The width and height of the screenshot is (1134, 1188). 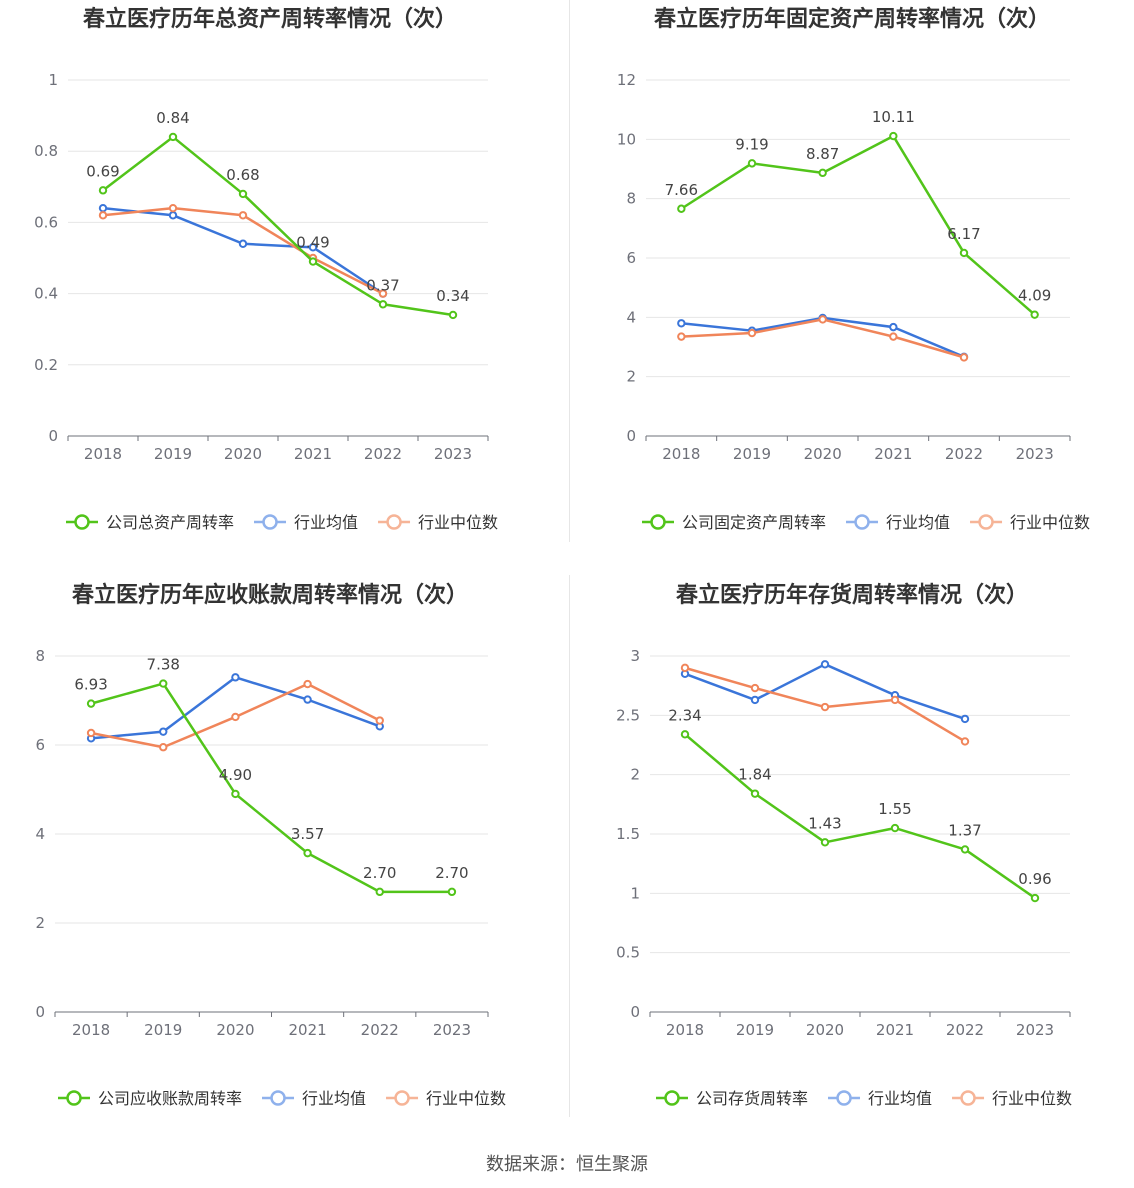 What do you see at coordinates (635, 656) in the screenshot?
I see `y-tick-label: 3` at bounding box center [635, 656].